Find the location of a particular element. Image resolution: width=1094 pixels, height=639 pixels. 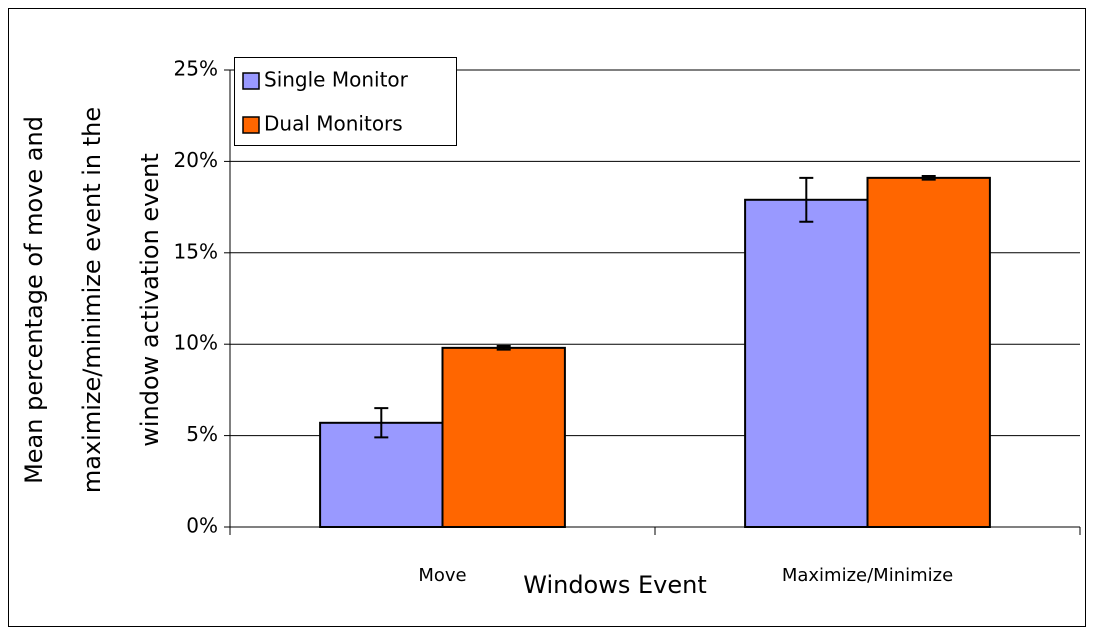

y-axis-title: maximize/minimize event in the is located at coordinates (92, 300).